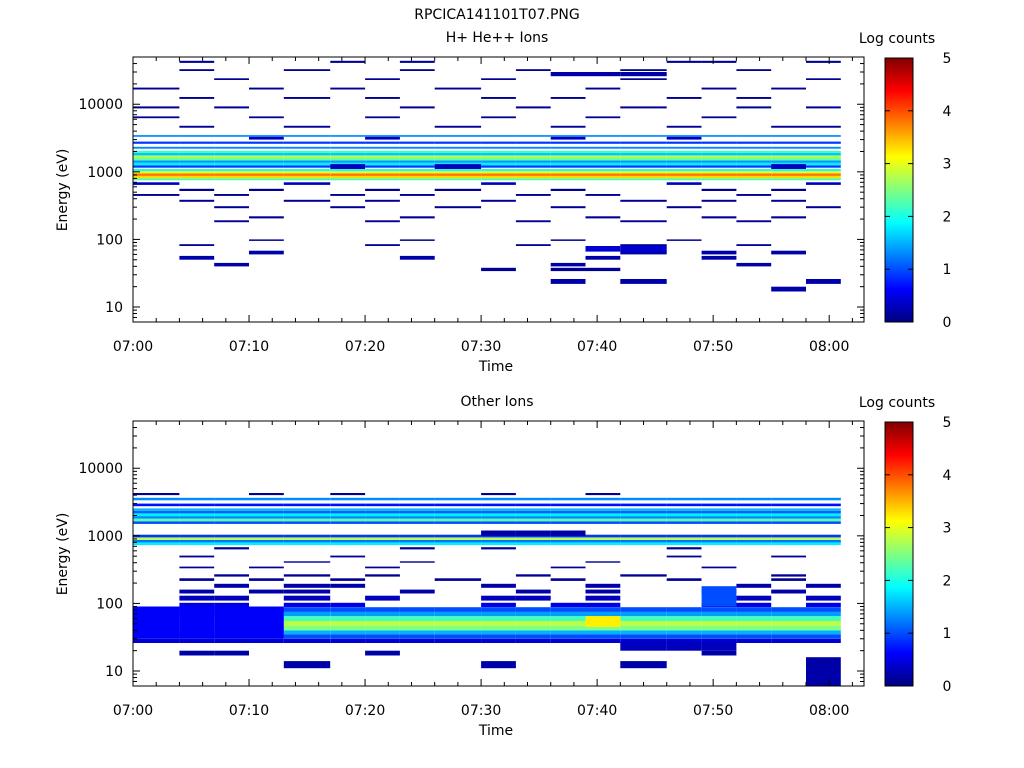 This screenshot has width=1024, height=768. Describe the element at coordinates (597, 347) in the screenshot. I see `x-tick-label: 07:40` at that location.